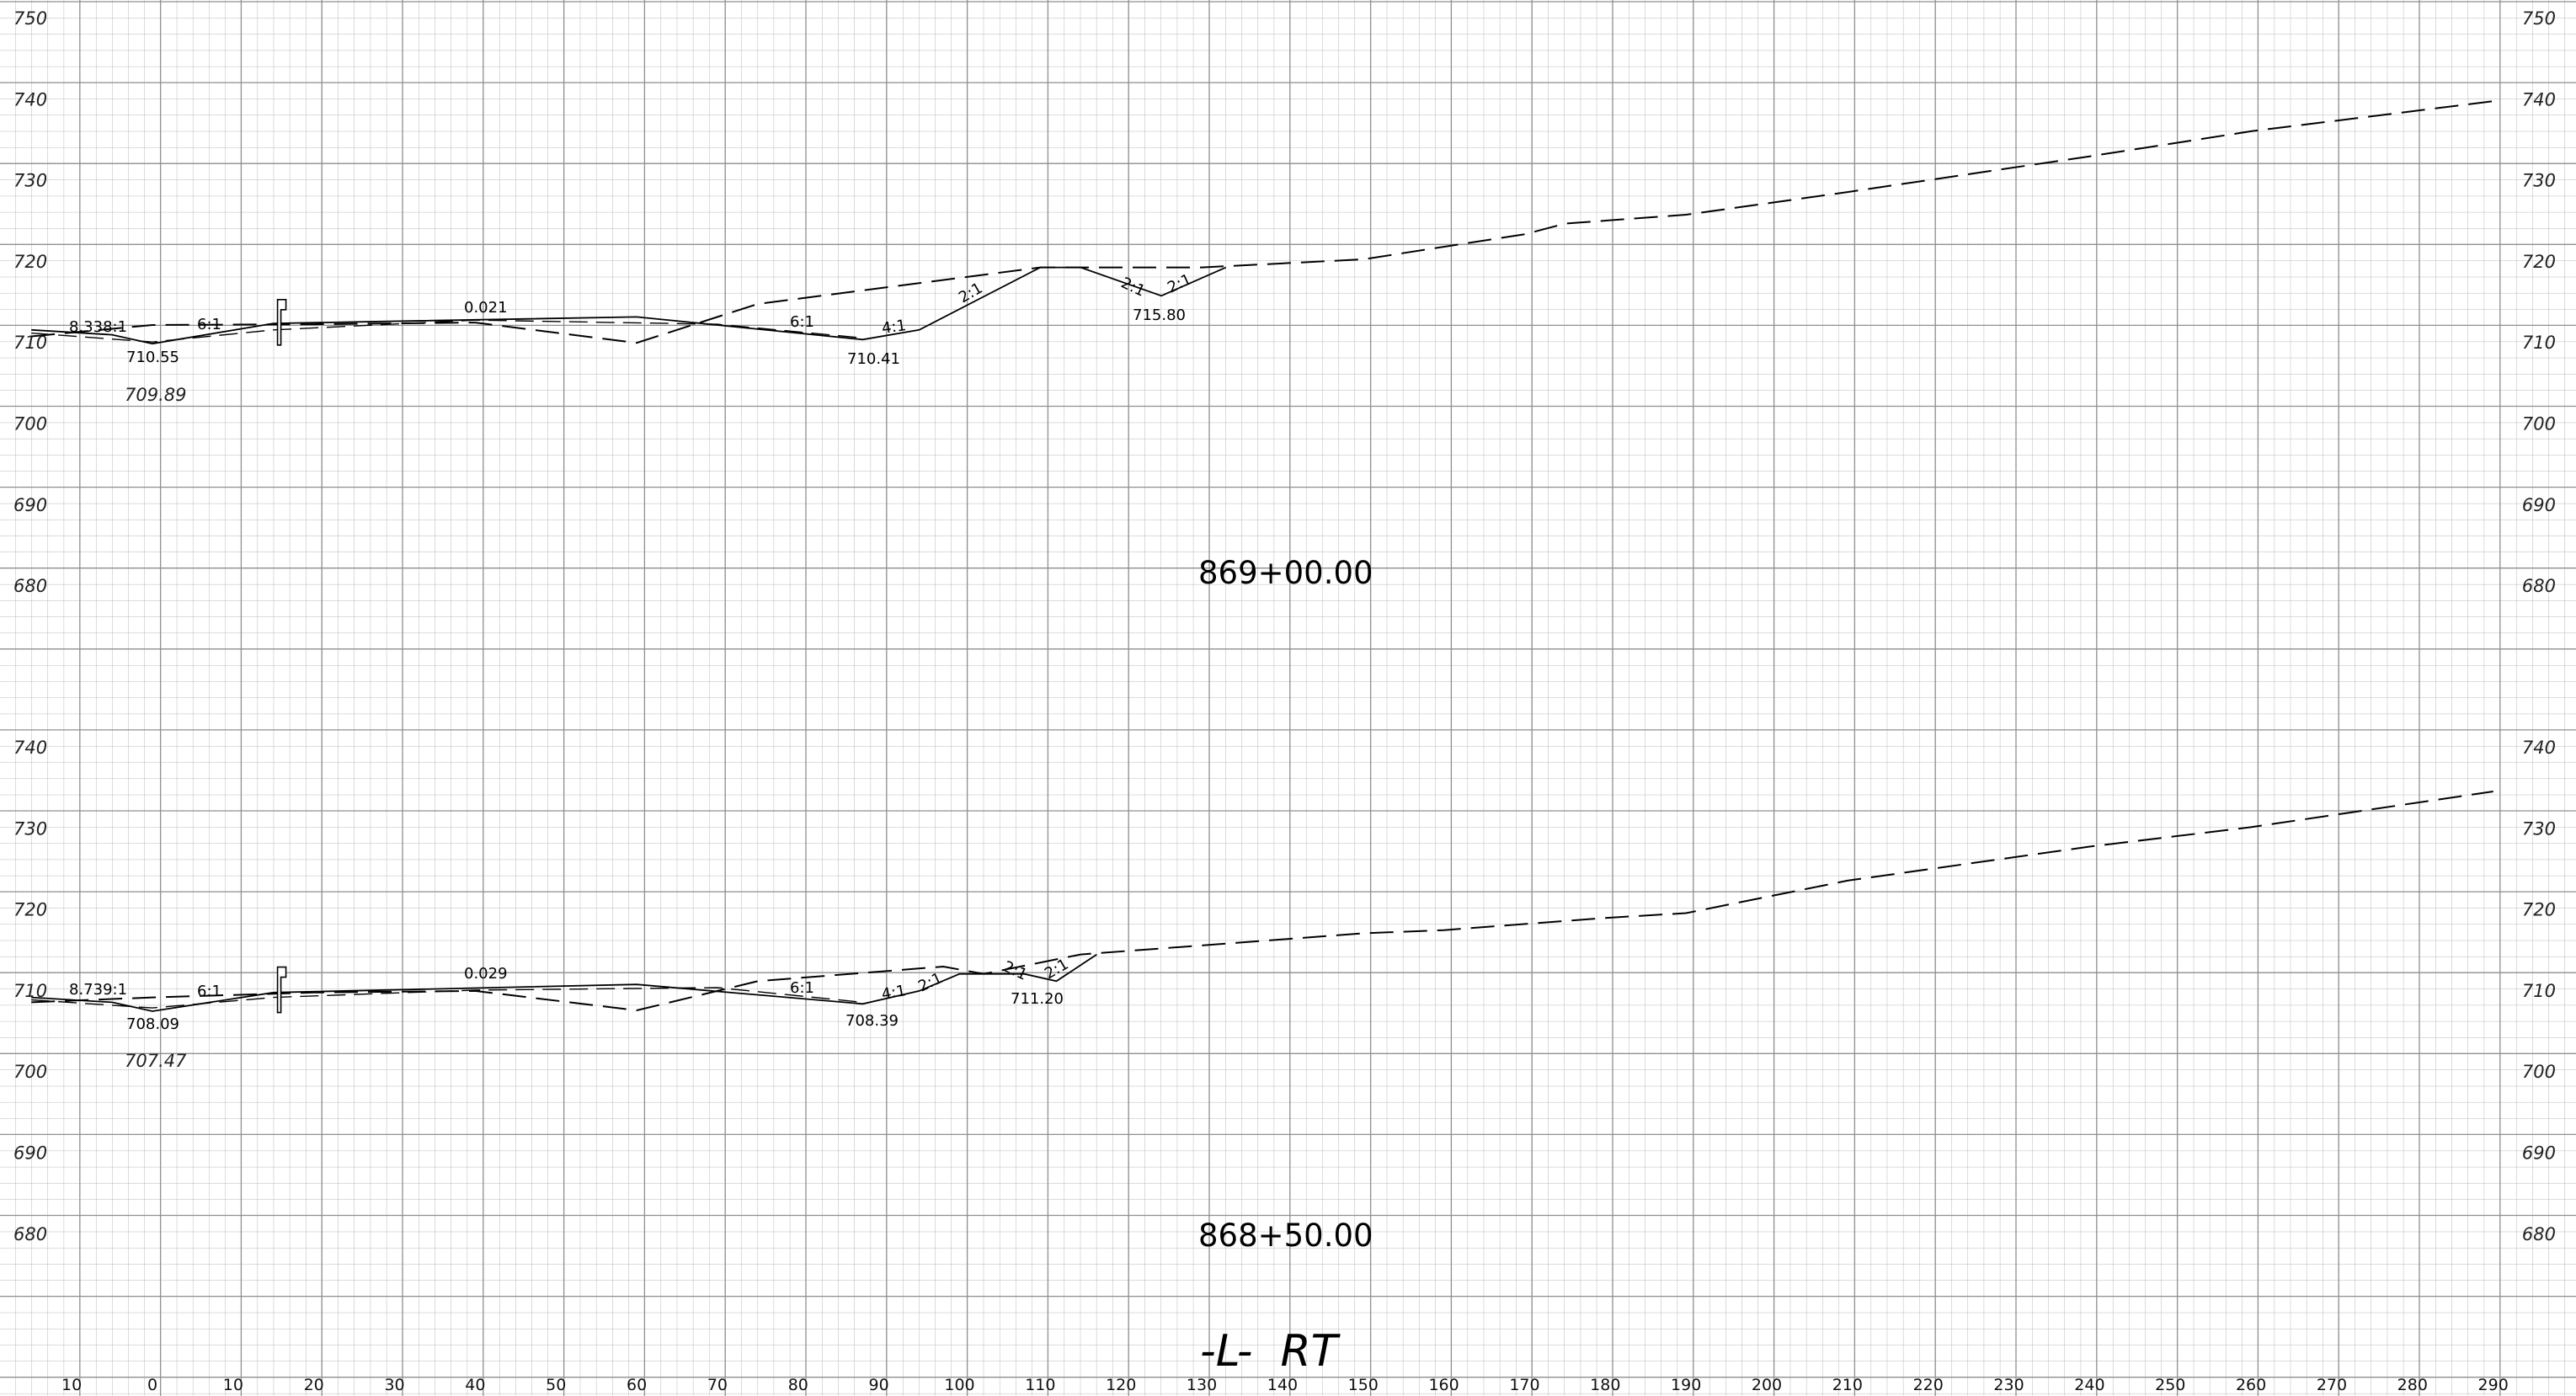 This screenshot has width=2576, height=1396. What do you see at coordinates (2412, 1385) in the screenshot?
I see `offset-tick-label: 280` at bounding box center [2412, 1385].